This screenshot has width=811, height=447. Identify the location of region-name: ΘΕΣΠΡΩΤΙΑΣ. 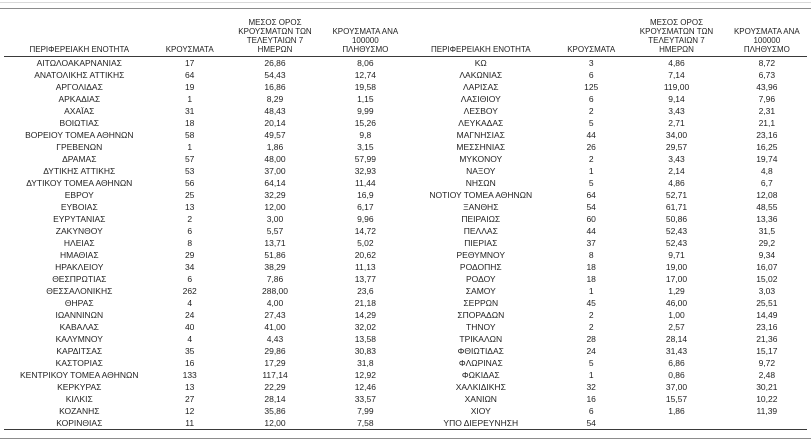
(79, 279).